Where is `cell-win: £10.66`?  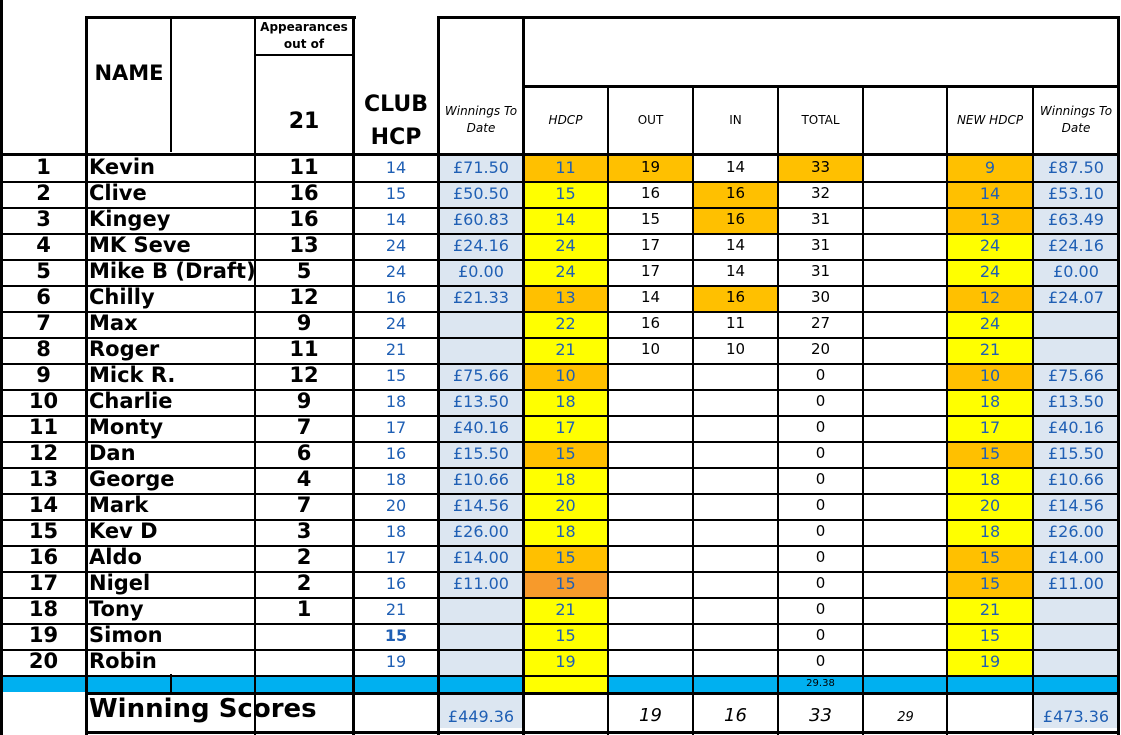 cell-win: £10.66 is located at coordinates (481, 479).